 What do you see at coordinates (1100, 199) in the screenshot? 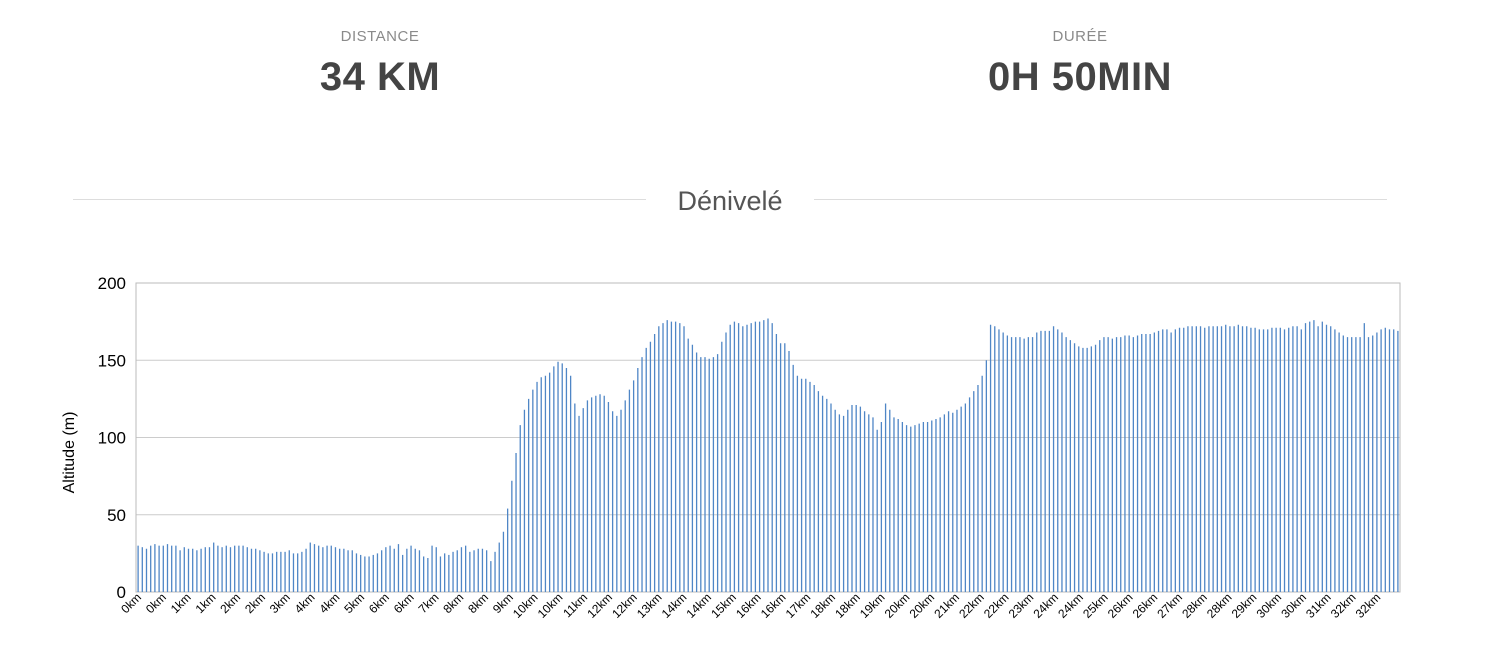
I see `divider-right` at bounding box center [1100, 199].